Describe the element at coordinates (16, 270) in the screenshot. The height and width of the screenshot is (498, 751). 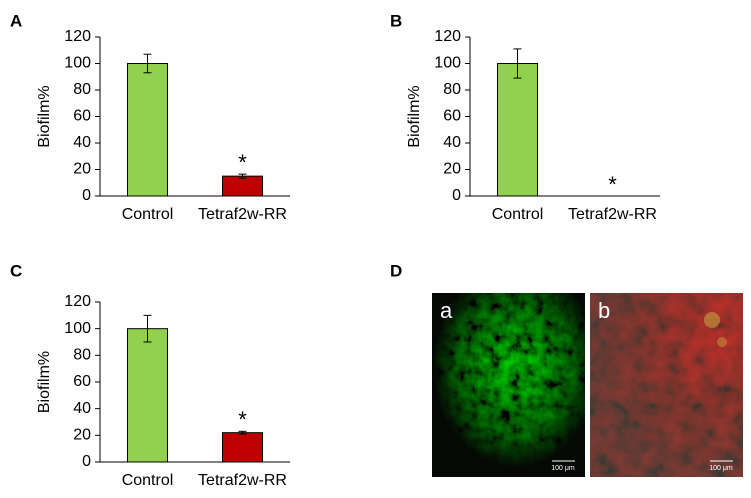
I see `panel-label: C` at that location.